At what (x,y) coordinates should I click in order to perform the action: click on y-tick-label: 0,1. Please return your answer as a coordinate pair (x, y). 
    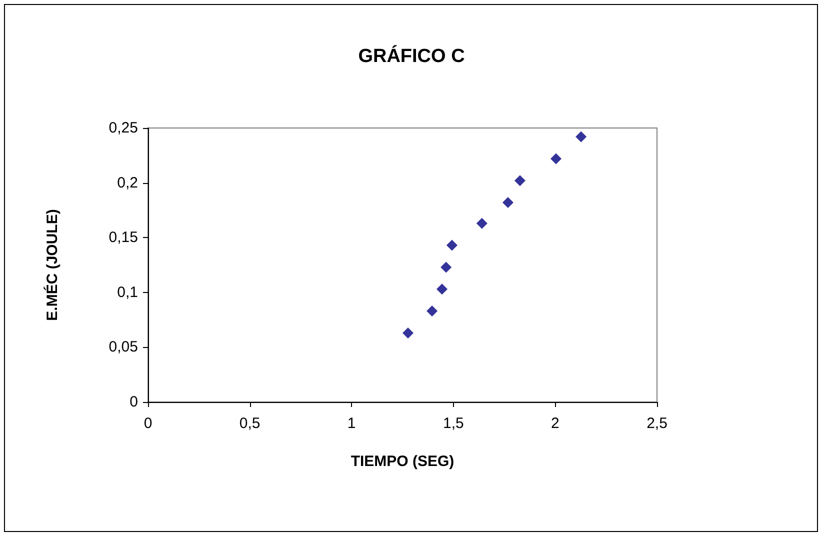
    Looking at the image, I should click on (127, 292).